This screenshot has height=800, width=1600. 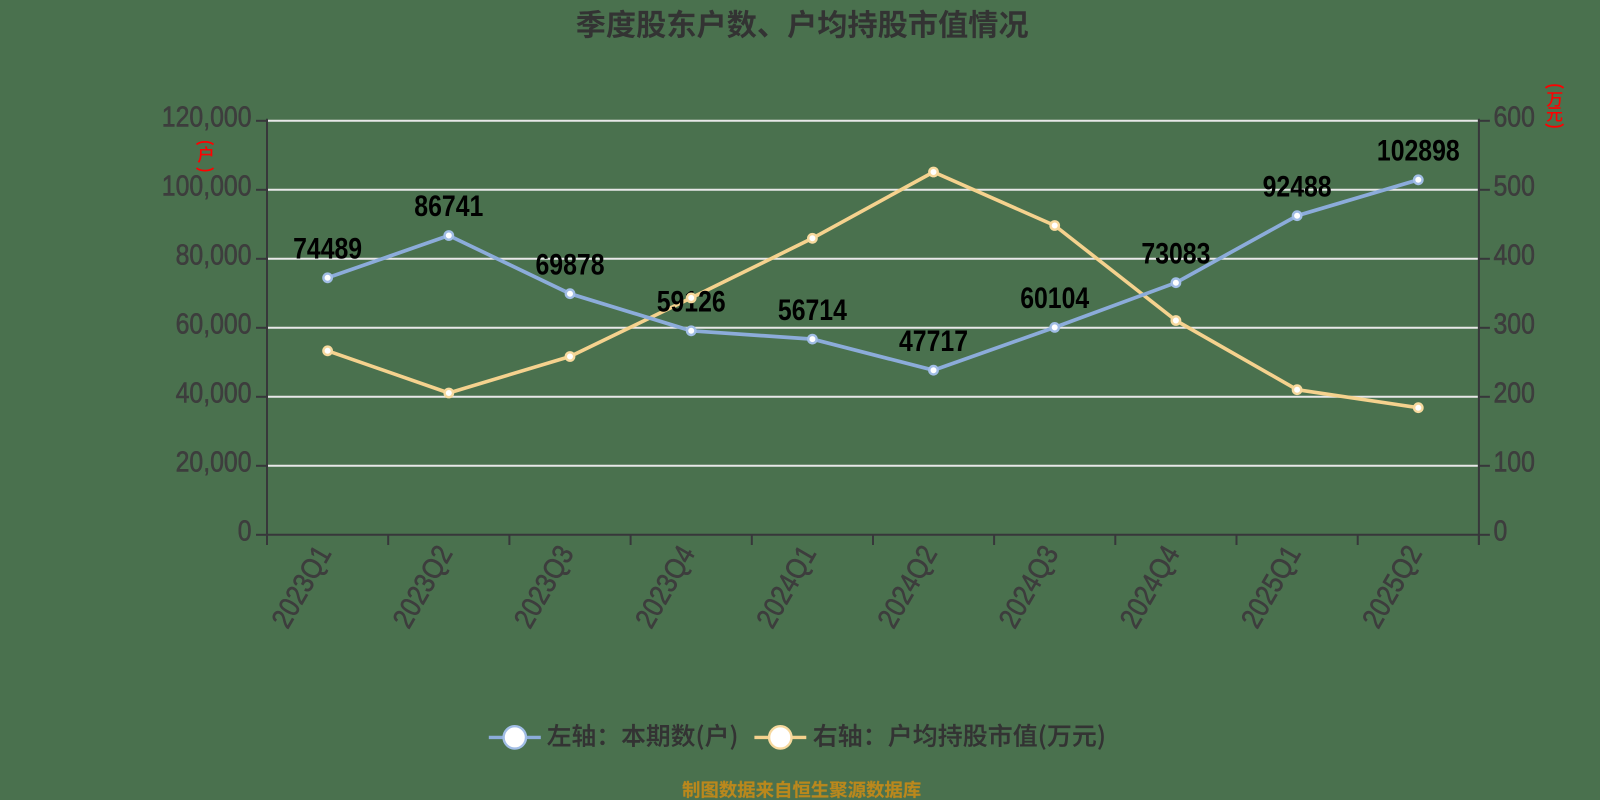 I want to click on svg-text: 60104, so click(x=1054, y=298).